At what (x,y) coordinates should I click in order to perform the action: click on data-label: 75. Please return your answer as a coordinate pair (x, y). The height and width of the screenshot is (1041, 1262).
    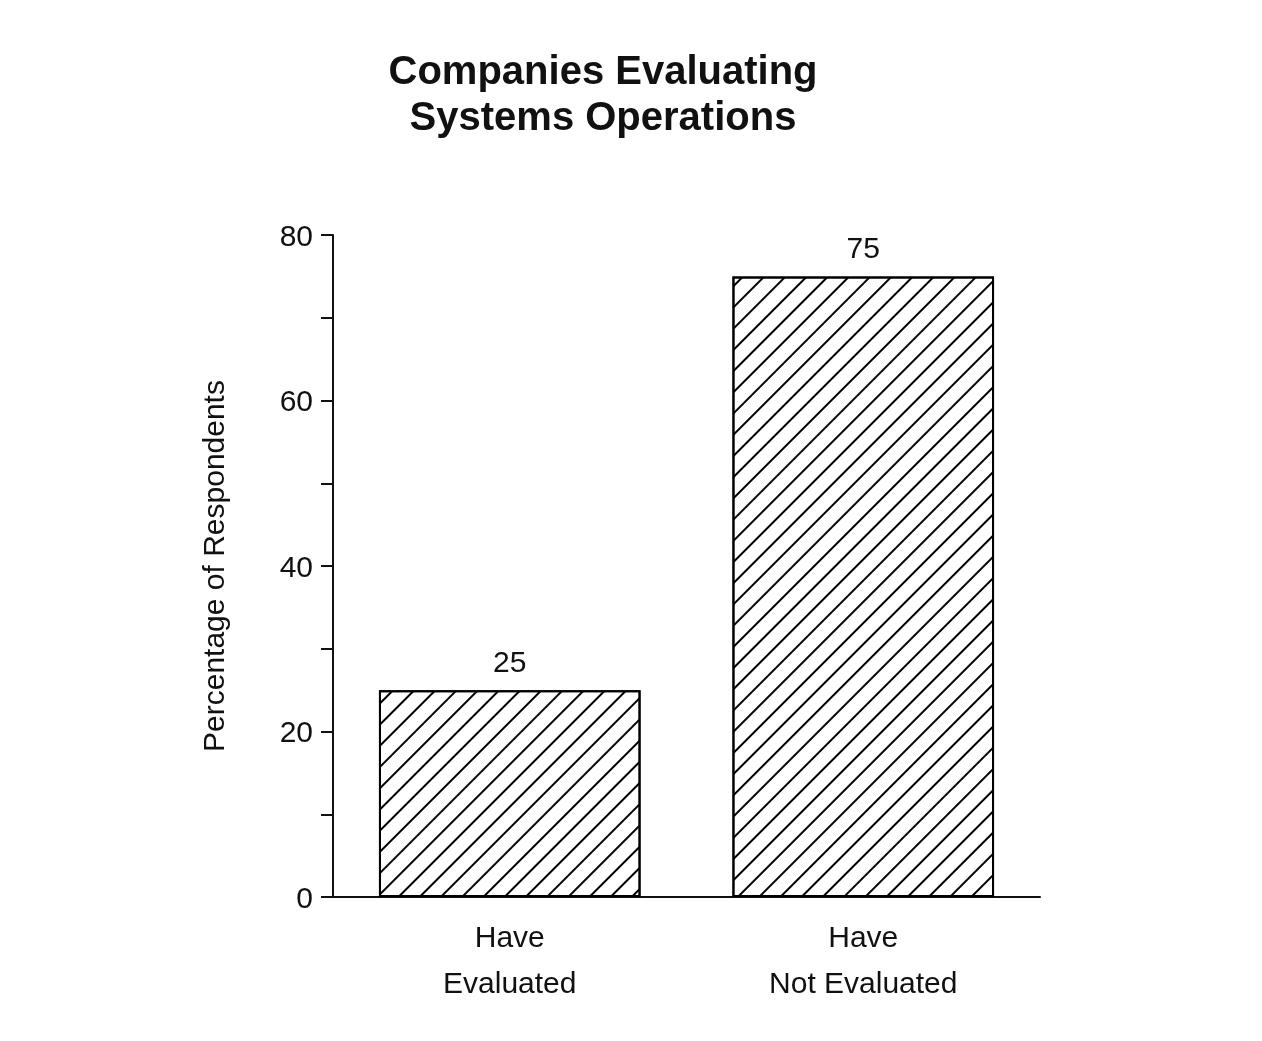
    Looking at the image, I should click on (863, 247).